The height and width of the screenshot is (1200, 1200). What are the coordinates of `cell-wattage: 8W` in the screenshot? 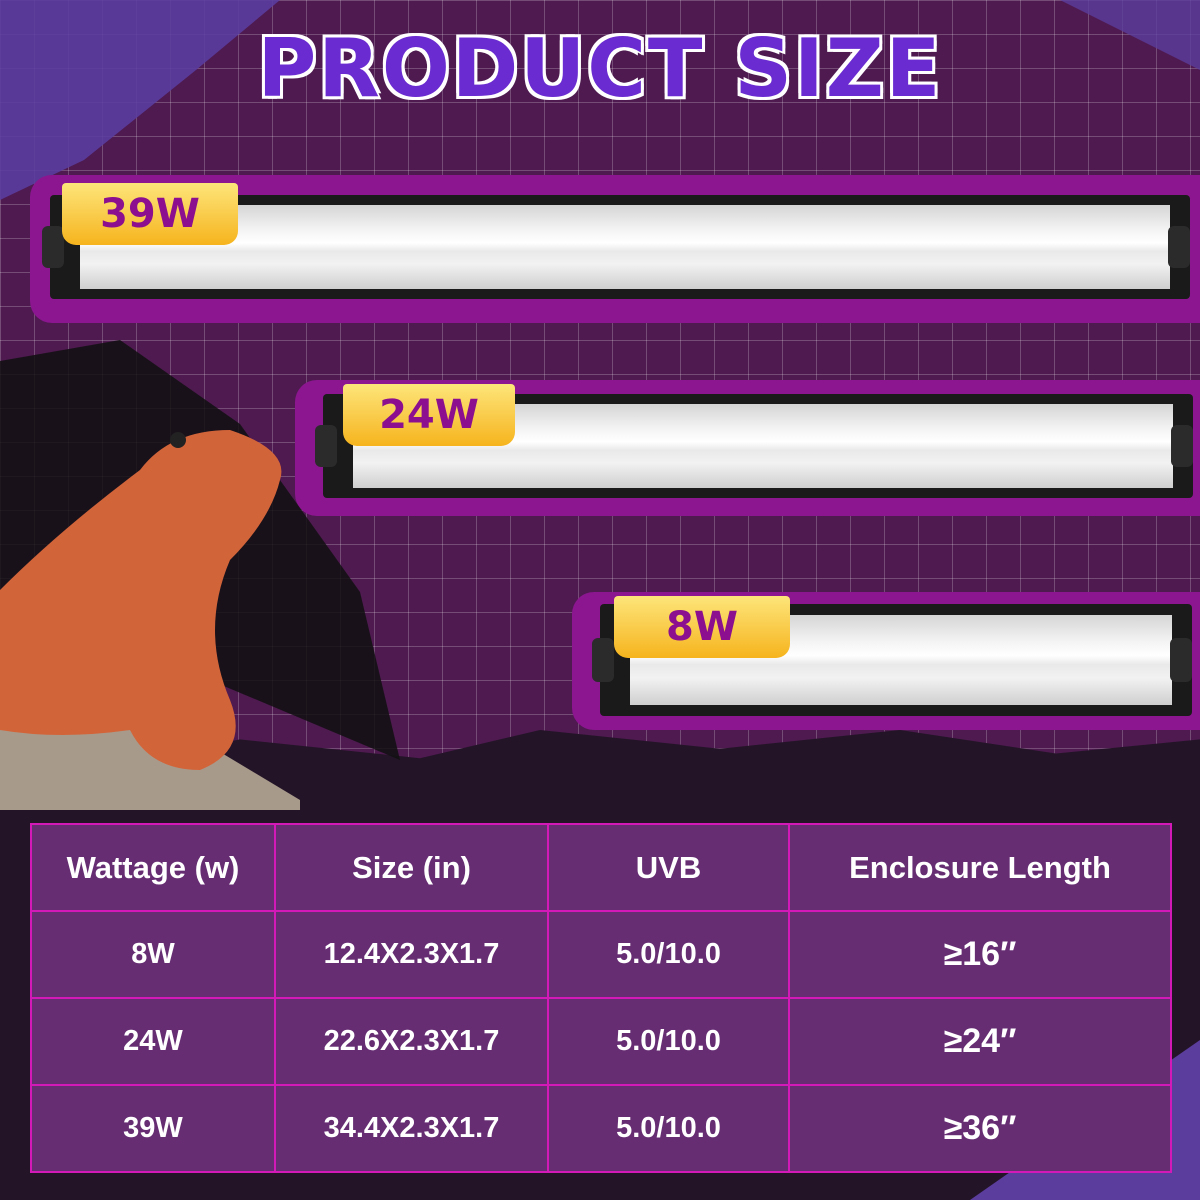 It's located at (153, 954).